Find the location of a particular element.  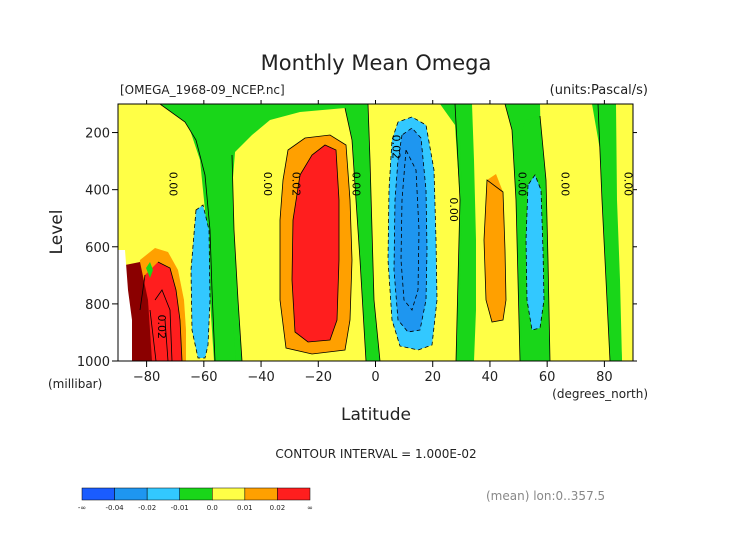

colorbar-label: 0.01 is located at coordinates (245, 508).